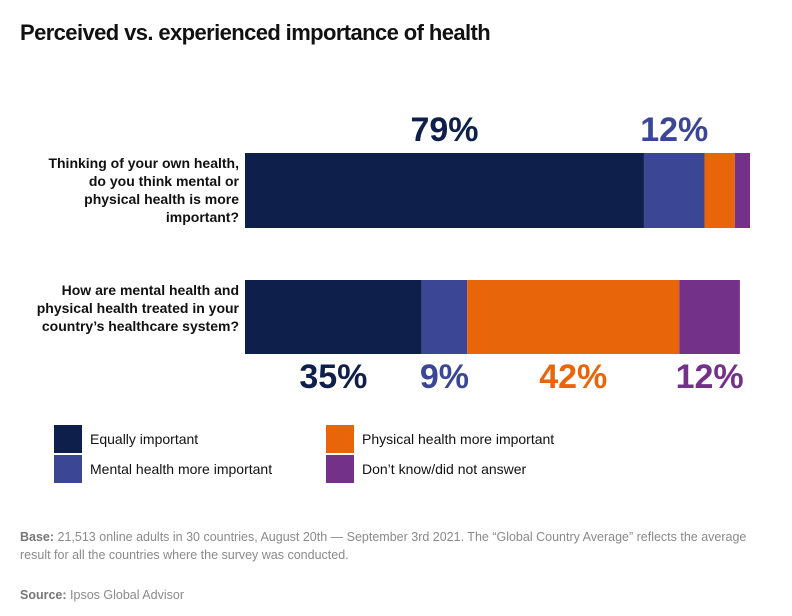 The height and width of the screenshot is (616, 792). I want to click on legend-item: Physical health more important, so click(440, 439).